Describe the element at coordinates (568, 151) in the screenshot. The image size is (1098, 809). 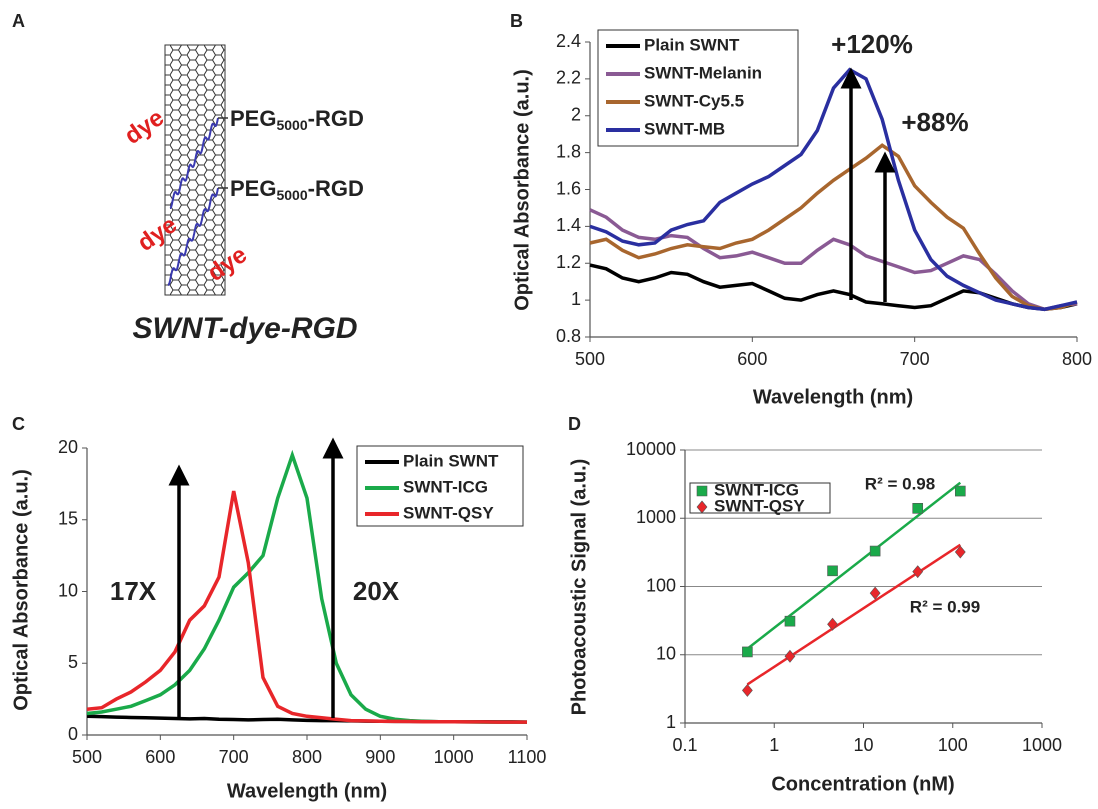
I see `y-tick-label: 1.8` at that location.